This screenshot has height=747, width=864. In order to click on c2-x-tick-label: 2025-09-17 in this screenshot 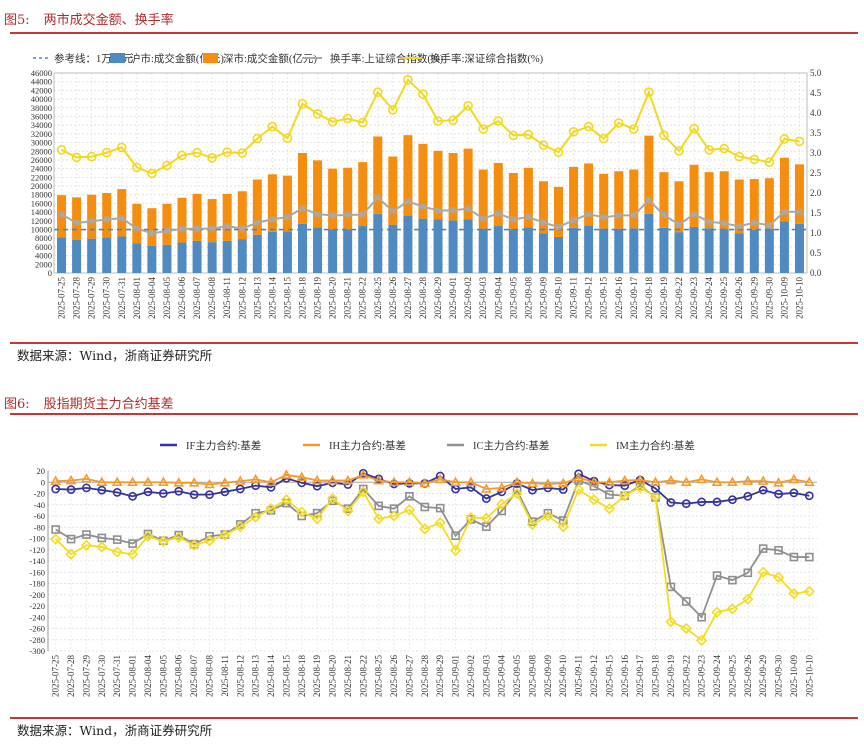, I will do `click(640, 676)`.